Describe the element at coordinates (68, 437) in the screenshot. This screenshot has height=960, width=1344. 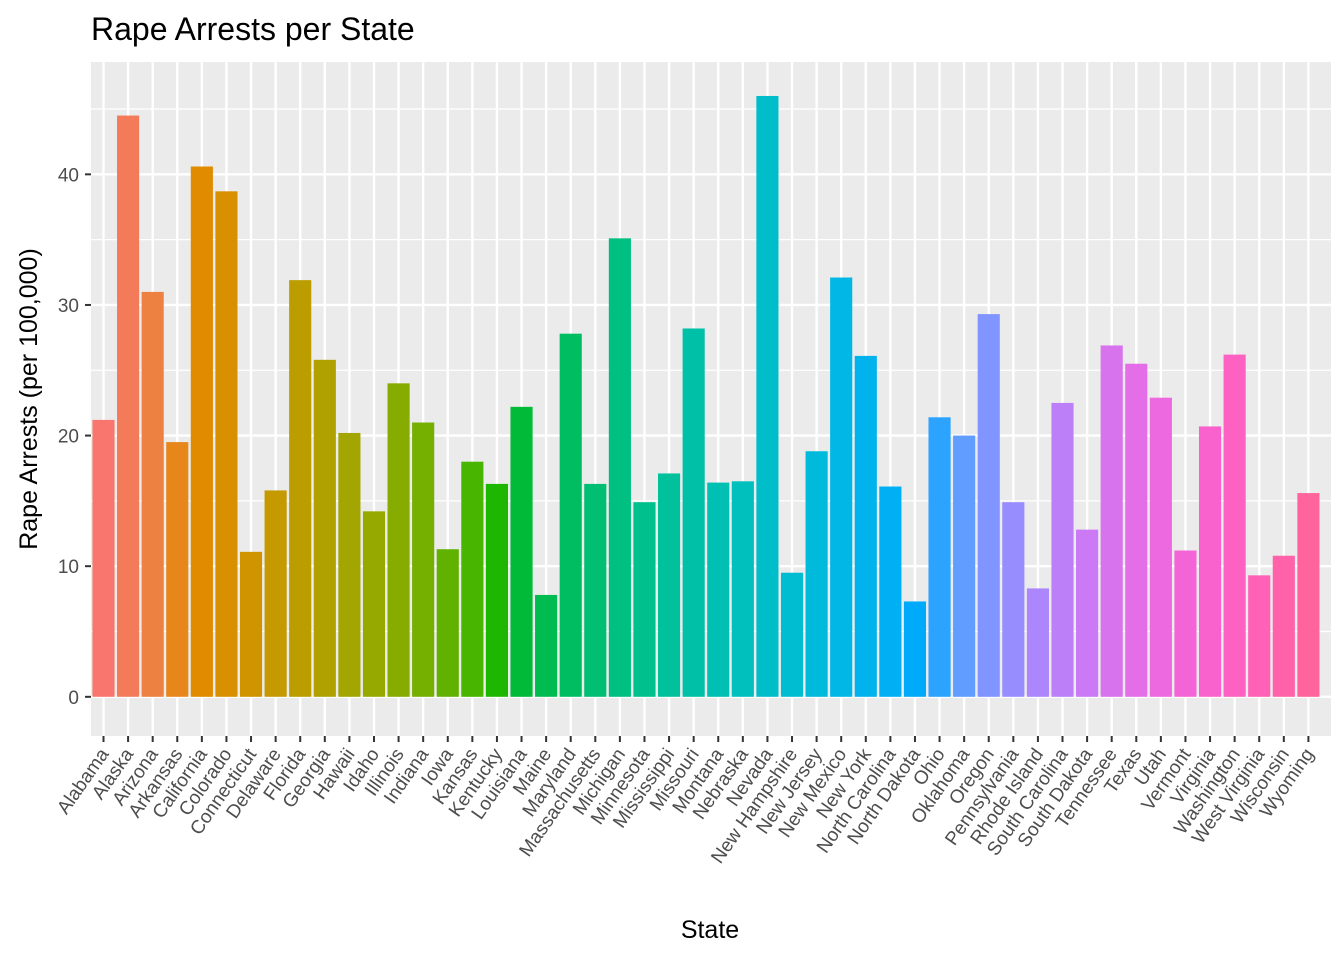
I see `y-tick-label: 20` at that location.